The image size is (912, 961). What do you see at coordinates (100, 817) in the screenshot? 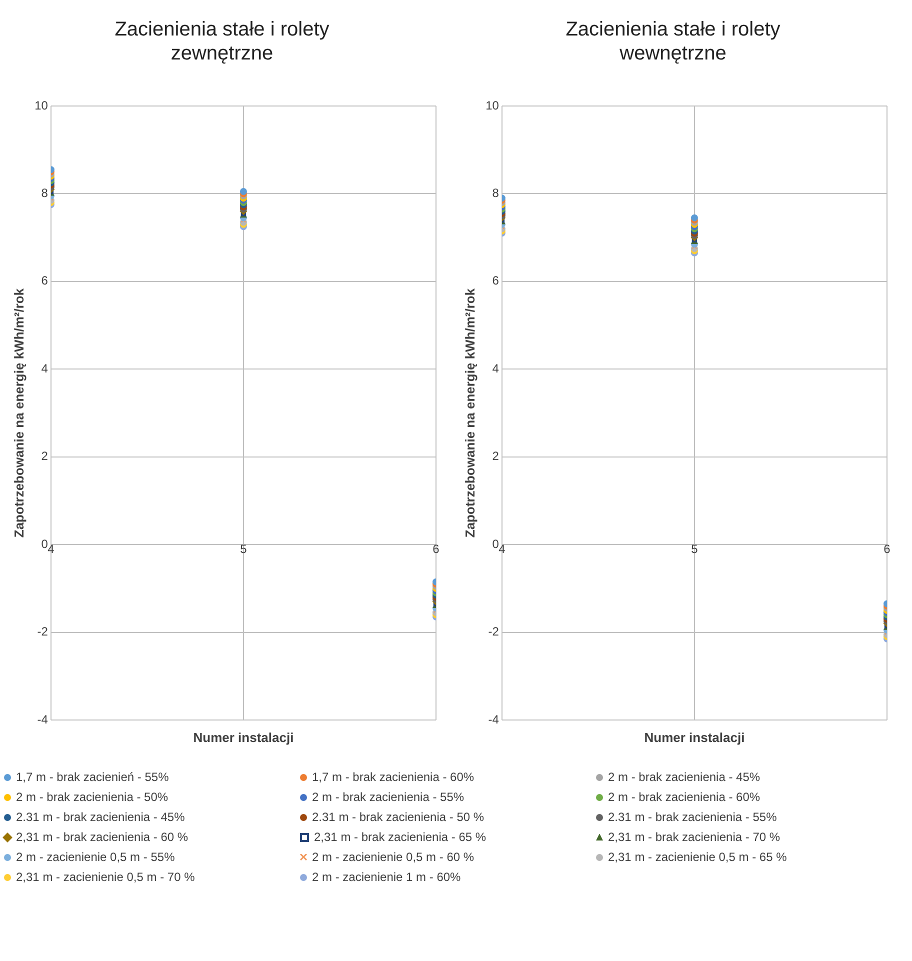
I see `legend-label: 2.31 m - brak zacienienia - 45%` at bounding box center [100, 817].